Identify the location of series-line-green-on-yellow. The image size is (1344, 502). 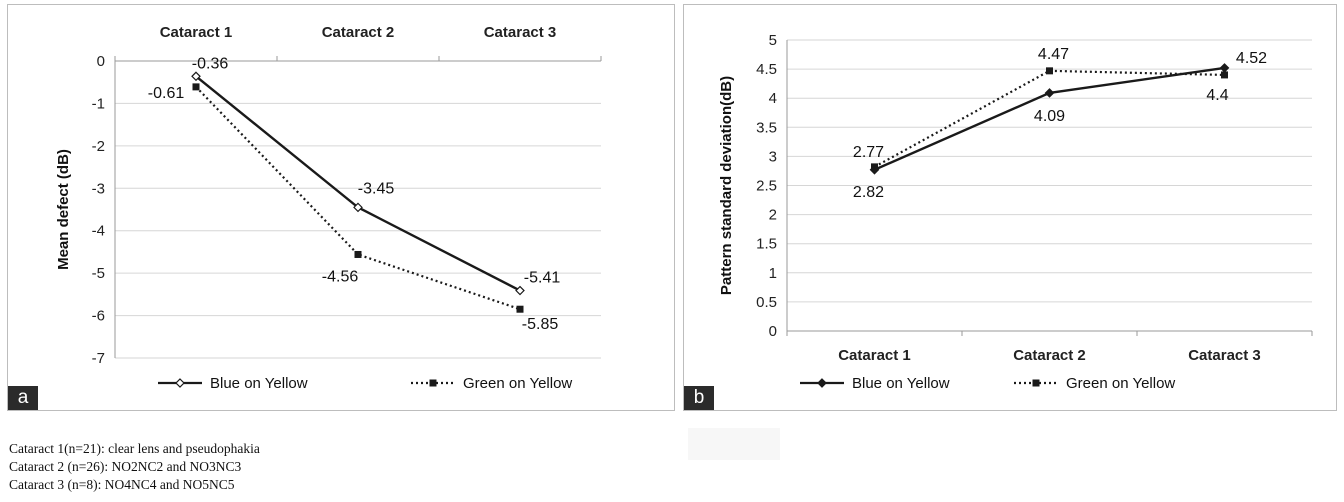
(1049, 118).